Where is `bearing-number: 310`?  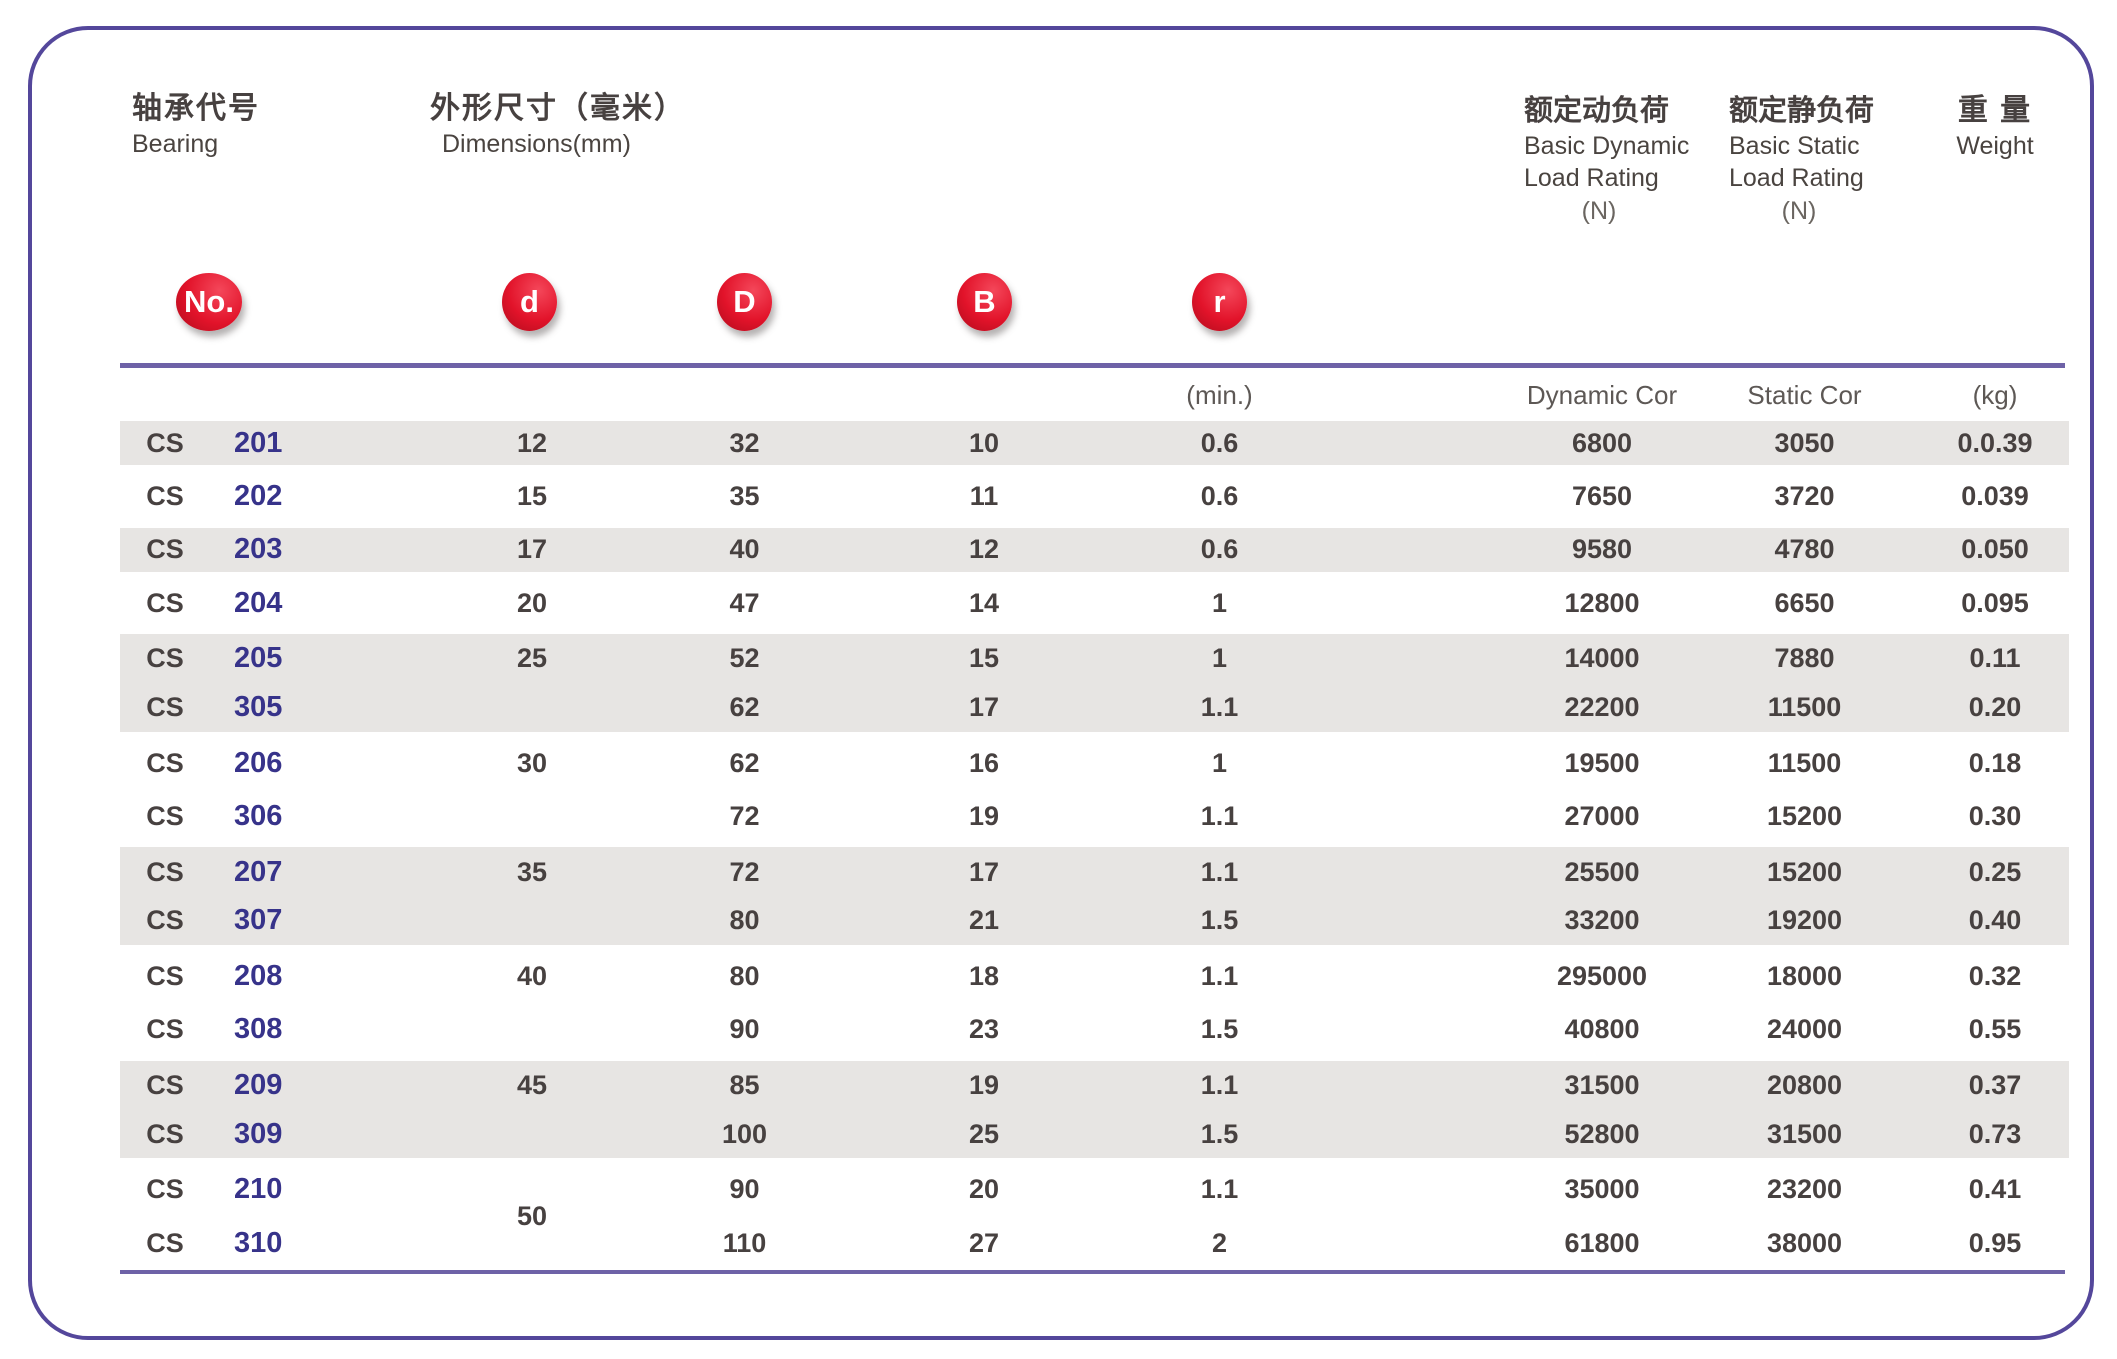
bearing-number: 310 is located at coordinates (258, 1242).